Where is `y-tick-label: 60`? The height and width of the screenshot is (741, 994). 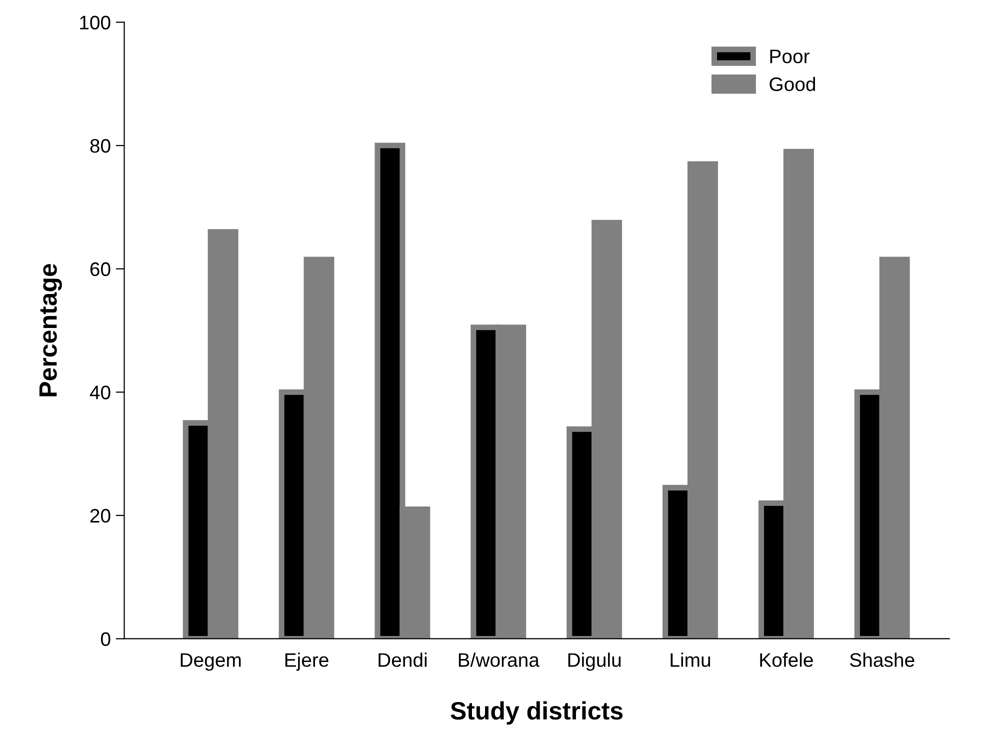
y-tick-label: 60 is located at coordinates (100, 269).